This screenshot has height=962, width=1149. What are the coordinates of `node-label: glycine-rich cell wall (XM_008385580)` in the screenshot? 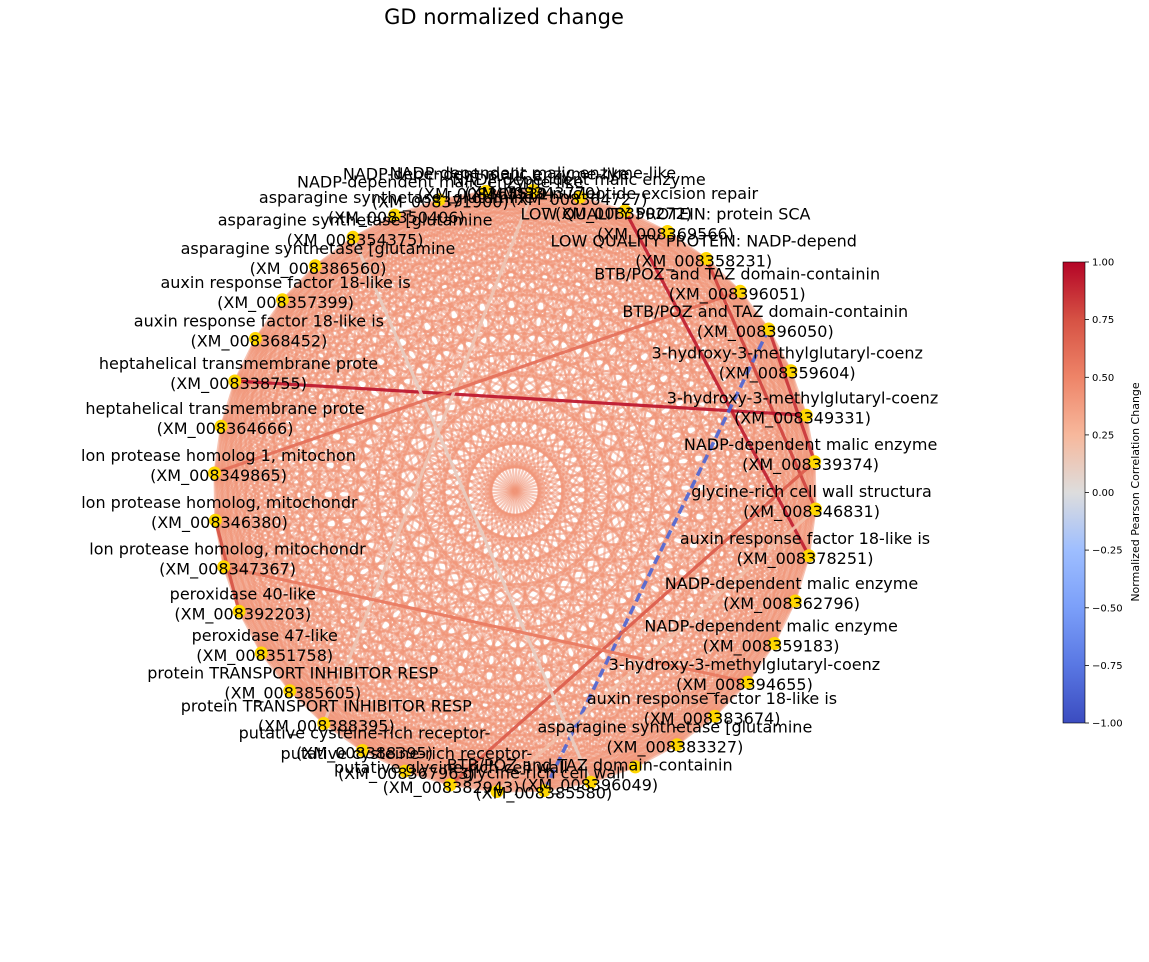 It's located at (544, 784).